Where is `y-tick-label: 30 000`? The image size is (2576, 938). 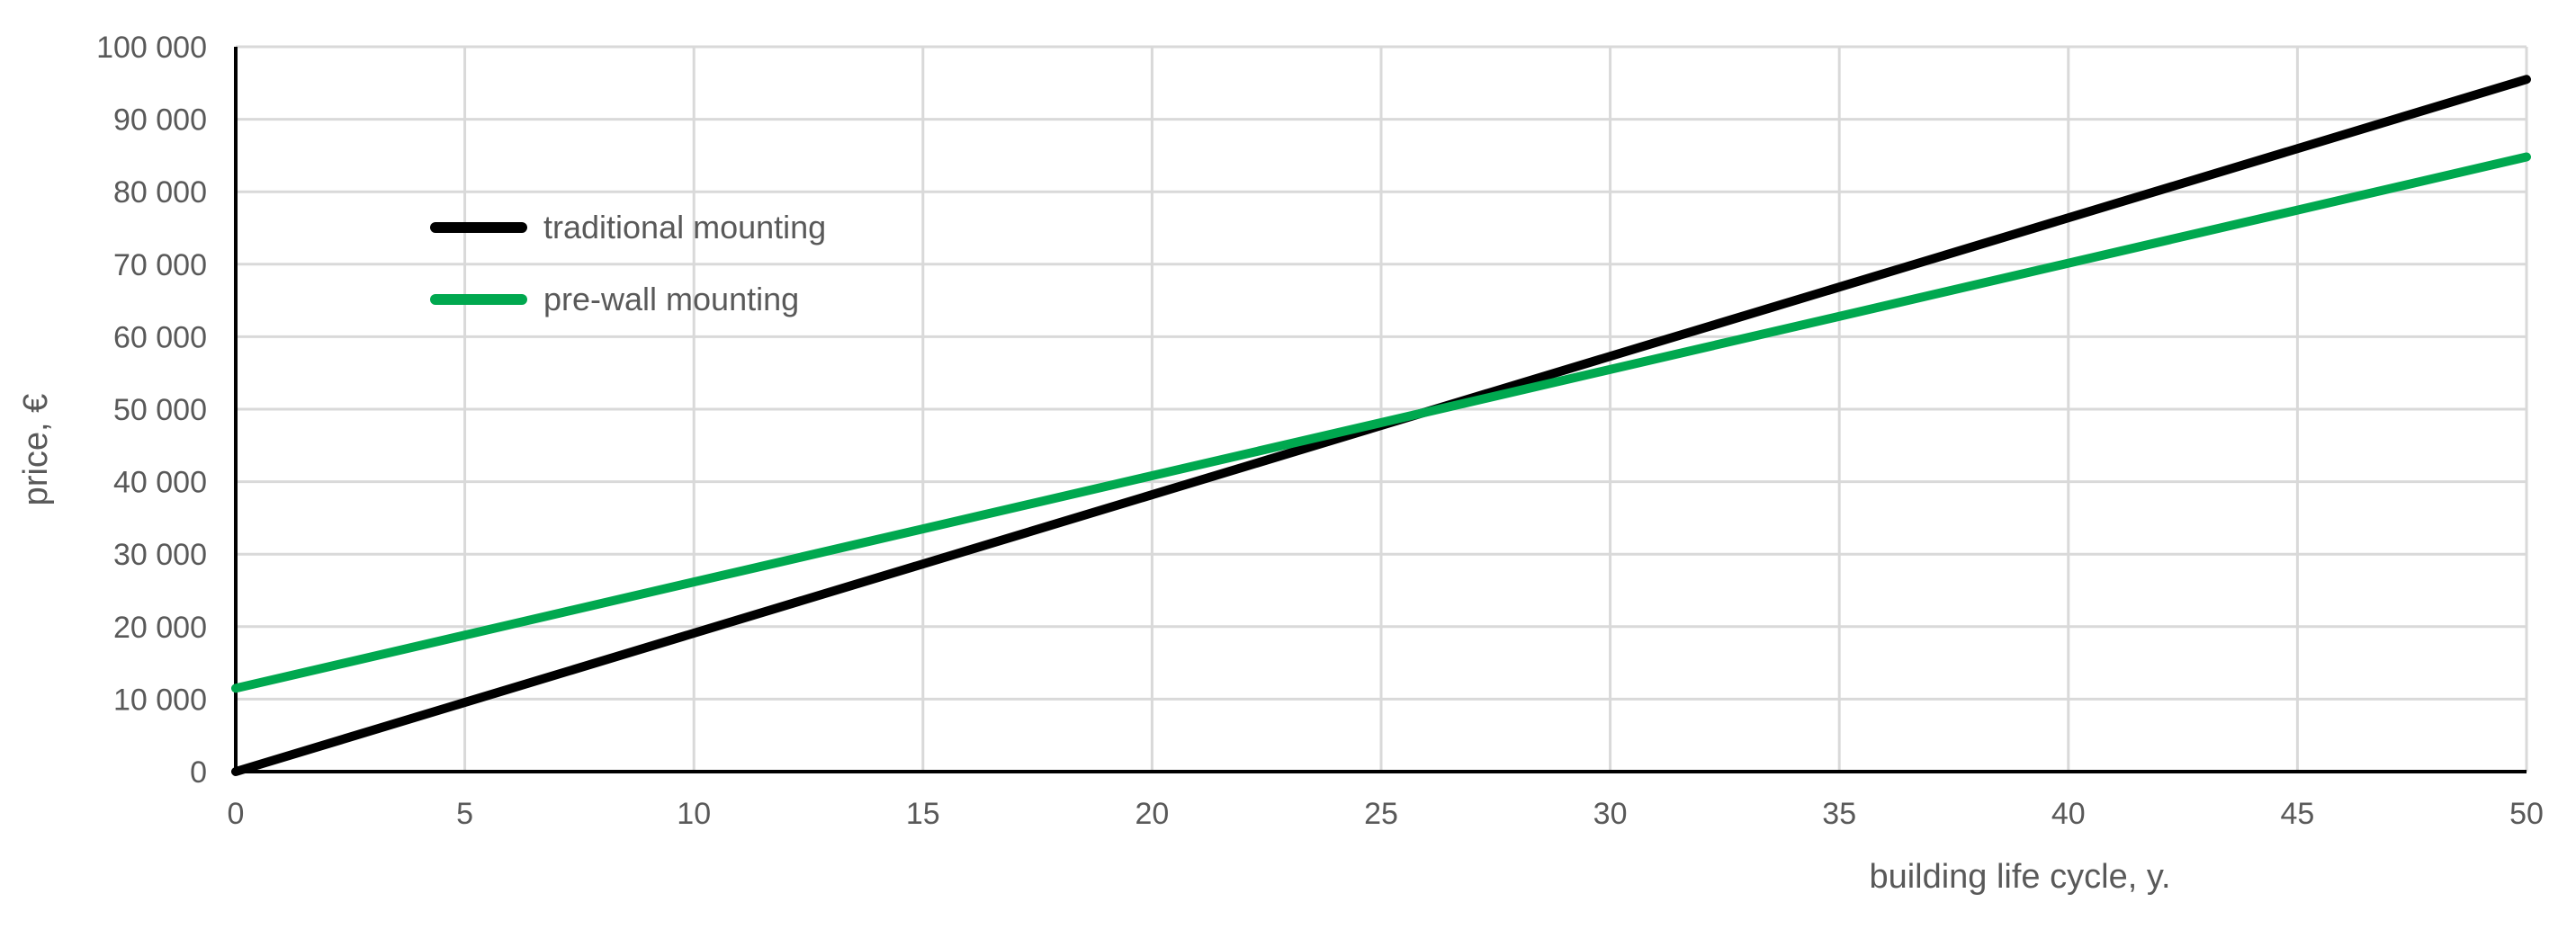 y-tick-label: 30 000 is located at coordinates (160, 555).